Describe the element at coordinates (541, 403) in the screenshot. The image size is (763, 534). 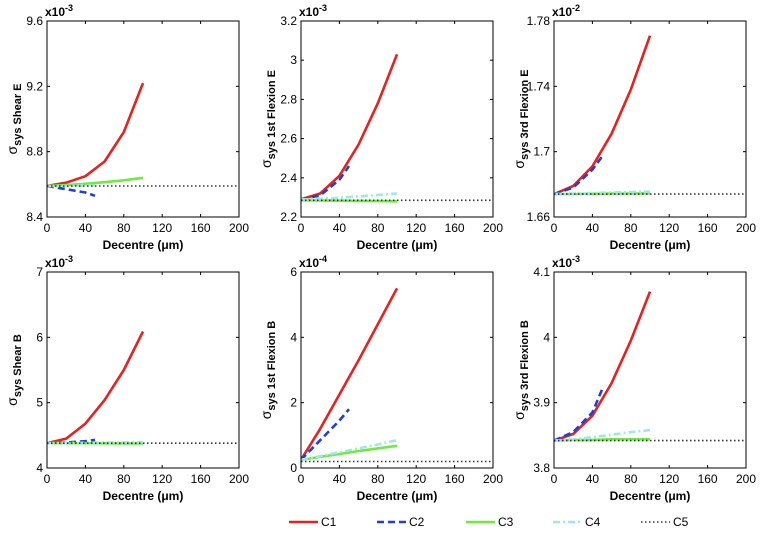
I see `y-tick-label: 3.9` at that location.